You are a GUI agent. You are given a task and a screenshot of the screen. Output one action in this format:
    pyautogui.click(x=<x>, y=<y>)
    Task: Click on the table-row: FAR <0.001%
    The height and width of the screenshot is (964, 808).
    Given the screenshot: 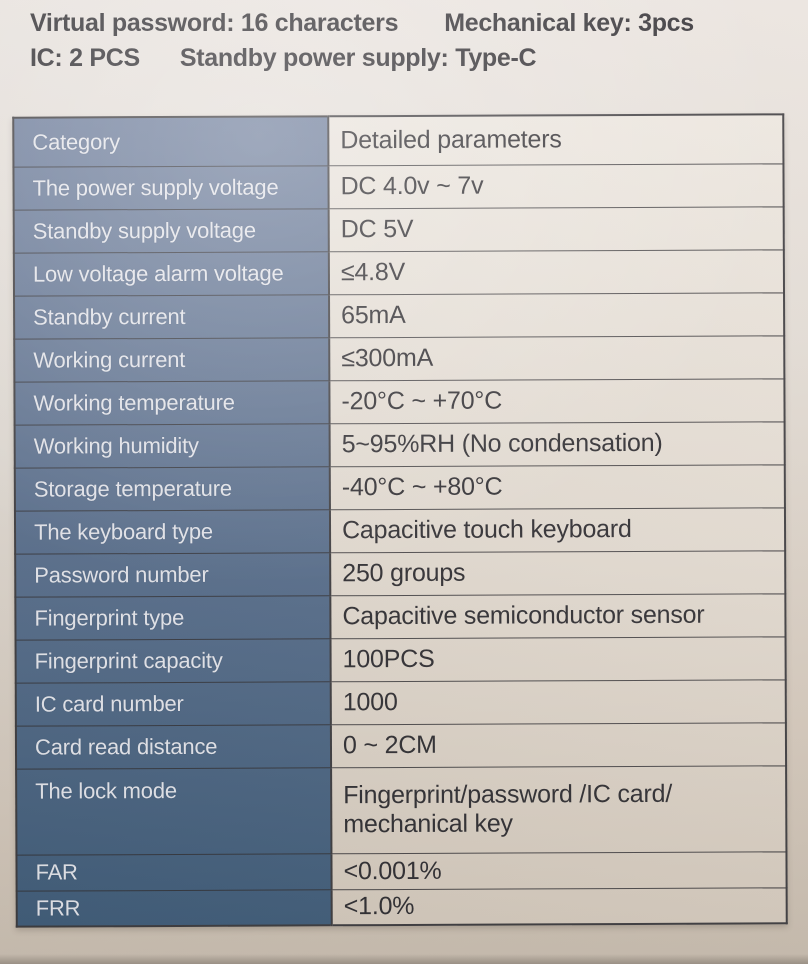 What is the action you would take?
    pyautogui.click(x=401, y=871)
    